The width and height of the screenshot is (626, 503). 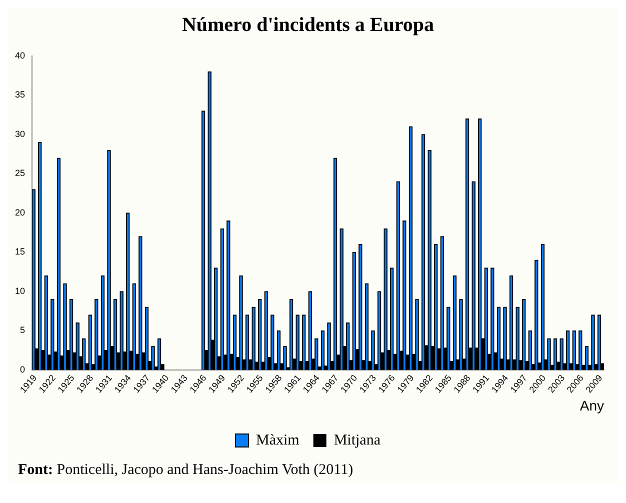 What do you see at coordinates (20, 212) in the screenshot?
I see `y-tick-label: 20` at bounding box center [20, 212].